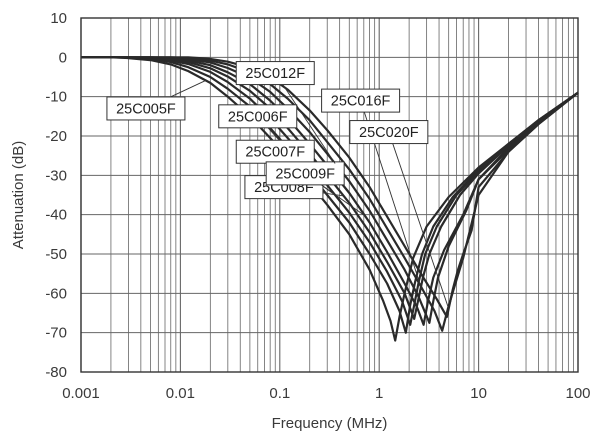  I want to click on callout-label: 25C016F, so click(361, 102).